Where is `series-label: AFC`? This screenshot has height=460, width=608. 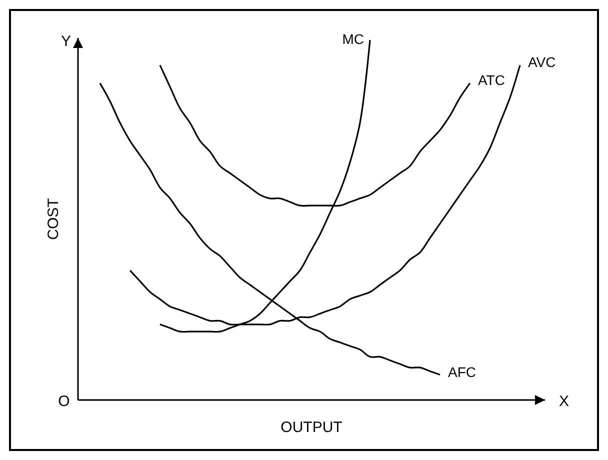 series-label: AFC is located at coordinates (462, 372).